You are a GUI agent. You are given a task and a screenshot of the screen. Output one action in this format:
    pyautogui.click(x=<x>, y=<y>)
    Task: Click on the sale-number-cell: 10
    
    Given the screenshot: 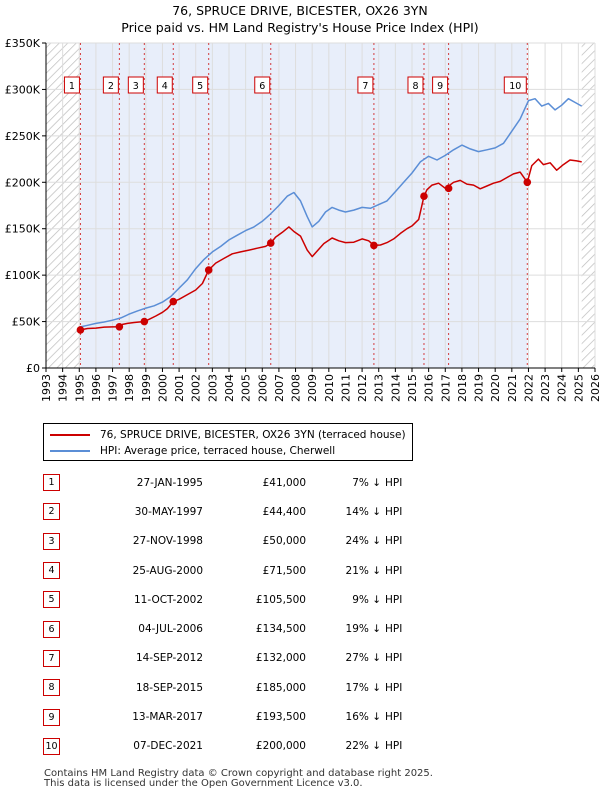 What is the action you would take?
    pyautogui.click(x=63, y=746)
    